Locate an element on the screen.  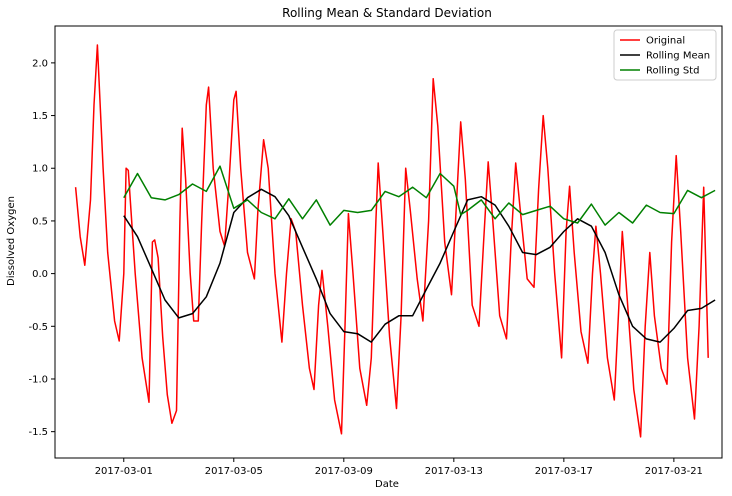
x-tick-label: 2017-03-21 is located at coordinates (674, 471).